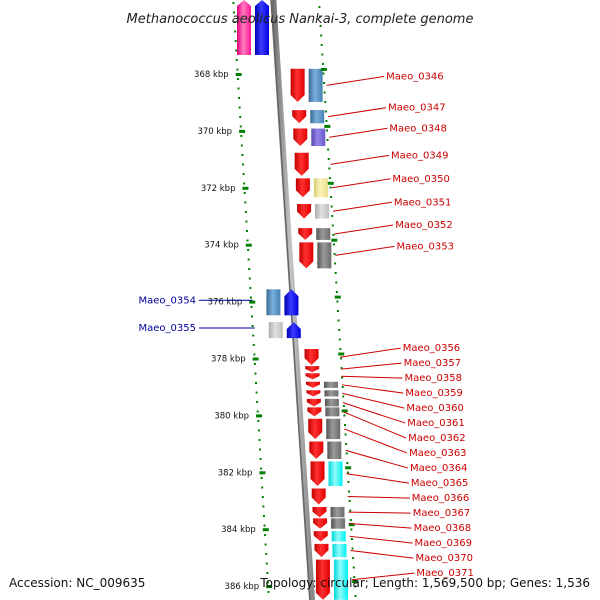  I want to click on axis-tick-label: 376 kbp, so click(225, 303).